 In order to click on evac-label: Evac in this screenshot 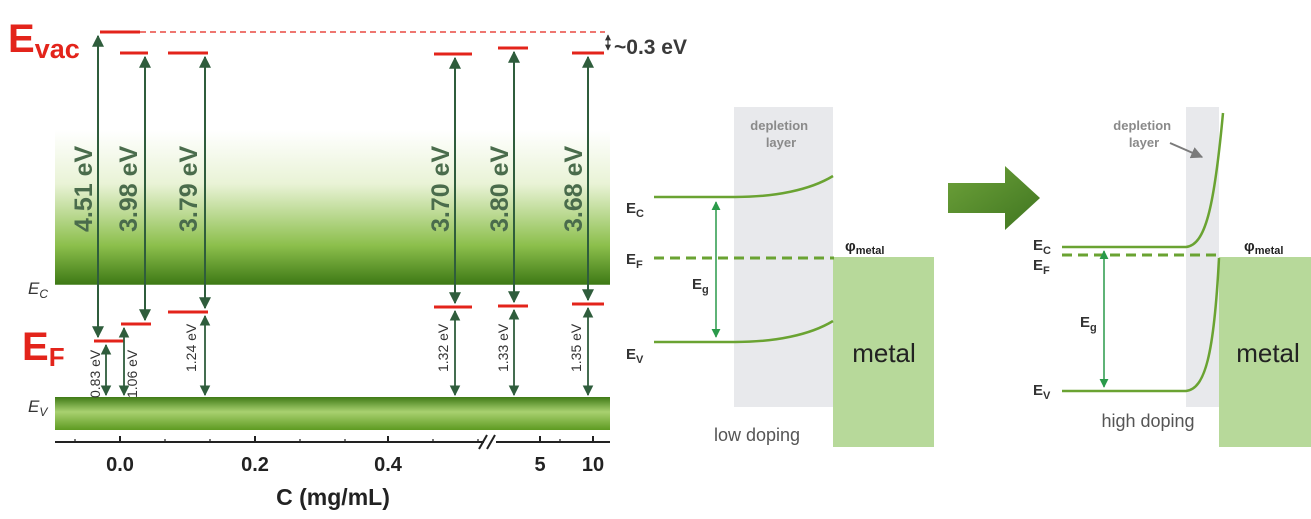, I will do `click(44, 40)`.